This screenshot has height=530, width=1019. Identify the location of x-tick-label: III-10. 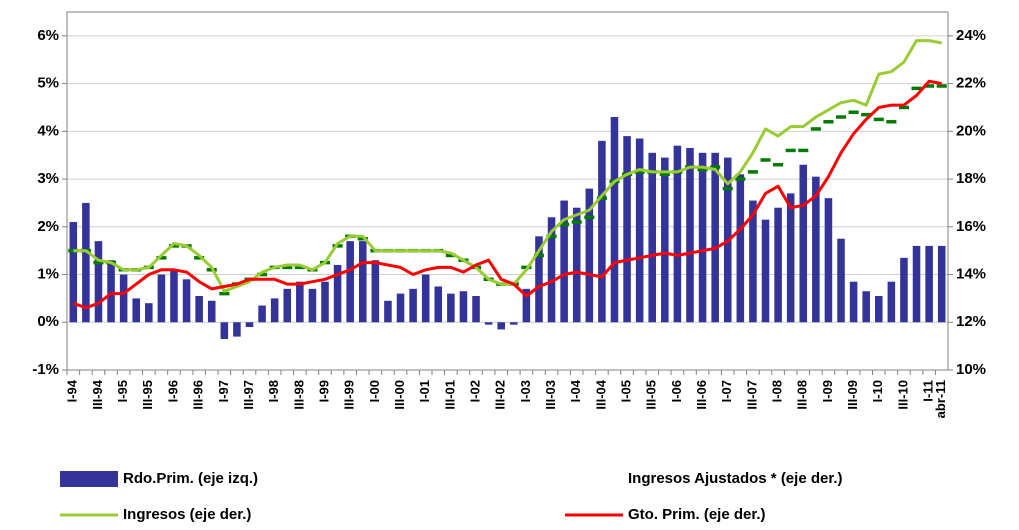
(902, 395).